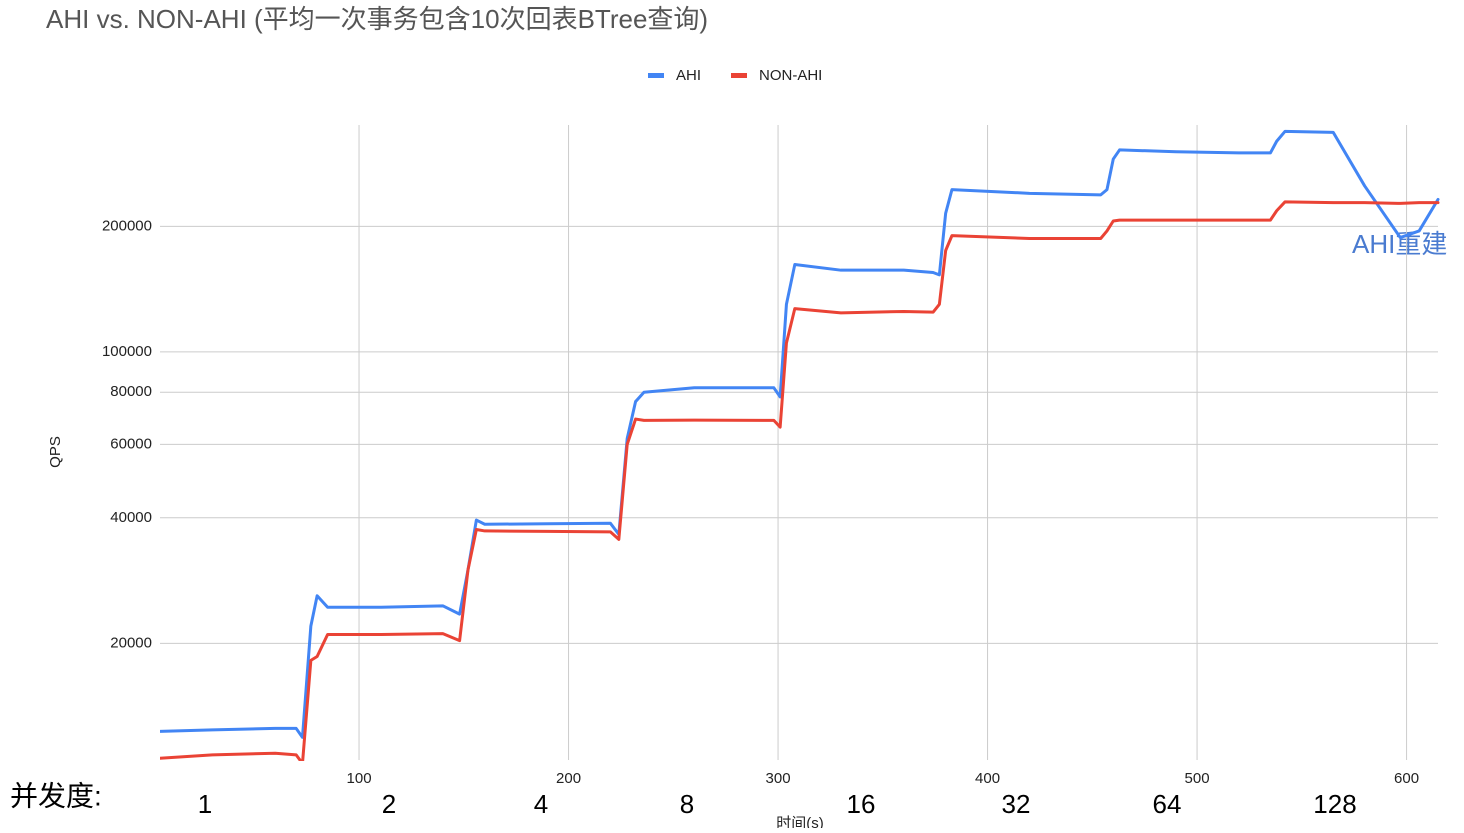  Describe the element at coordinates (687, 804) in the screenshot. I see `concurrency-level: 8` at that location.